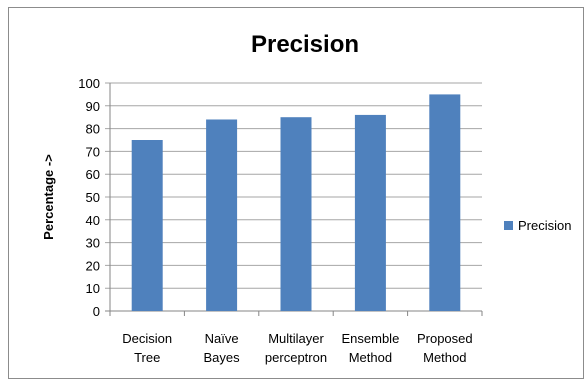 This screenshot has width=588, height=383. What do you see at coordinates (296, 357) in the screenshot?
I see `x-tick-label: perceptron` at bounding box center [296, 357].